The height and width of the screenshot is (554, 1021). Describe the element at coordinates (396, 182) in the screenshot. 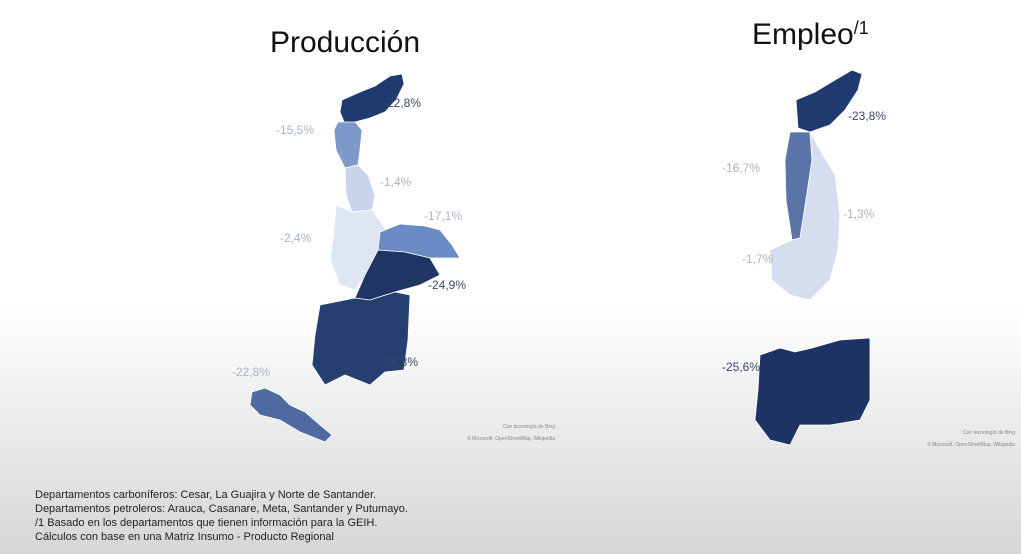

I see `region-label: -1,4%` at that location.